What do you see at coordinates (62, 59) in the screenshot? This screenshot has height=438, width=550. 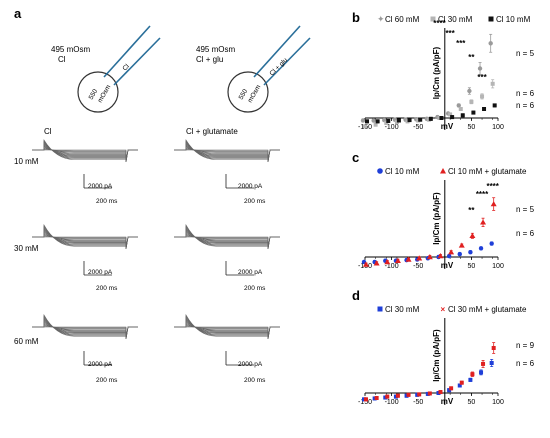 I see `bath-solution-left: Cl` at bounding box center [62, 59].